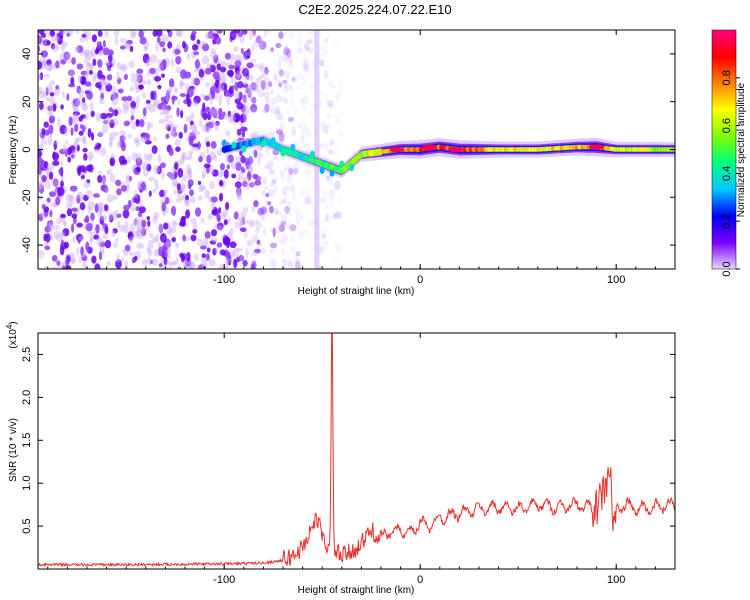 The image size is (750, 600). What do you see at coordinates (27, 149) in the screenshot?
I see `y-tick-label: 0` at bounding box center [27, 149].